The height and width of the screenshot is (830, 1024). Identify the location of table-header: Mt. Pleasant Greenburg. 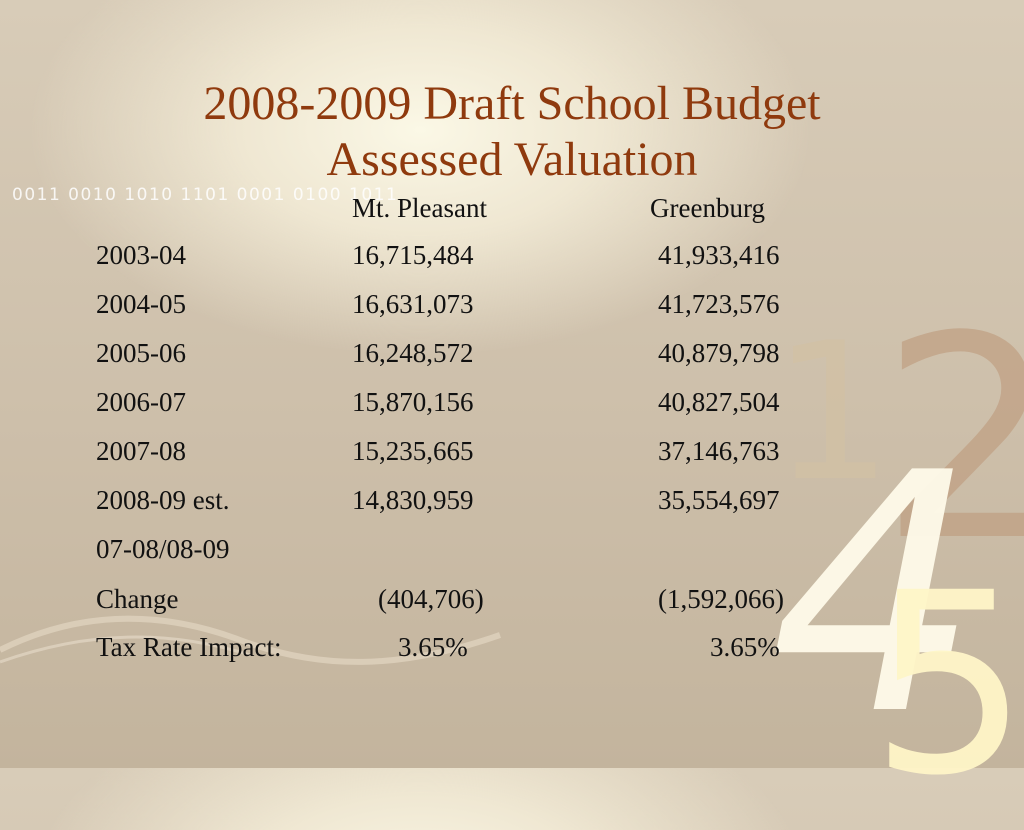
(512, 213).